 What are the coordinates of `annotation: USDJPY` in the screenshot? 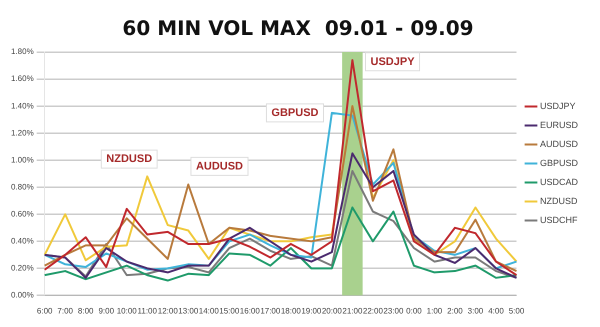 It's located at (393, 62).